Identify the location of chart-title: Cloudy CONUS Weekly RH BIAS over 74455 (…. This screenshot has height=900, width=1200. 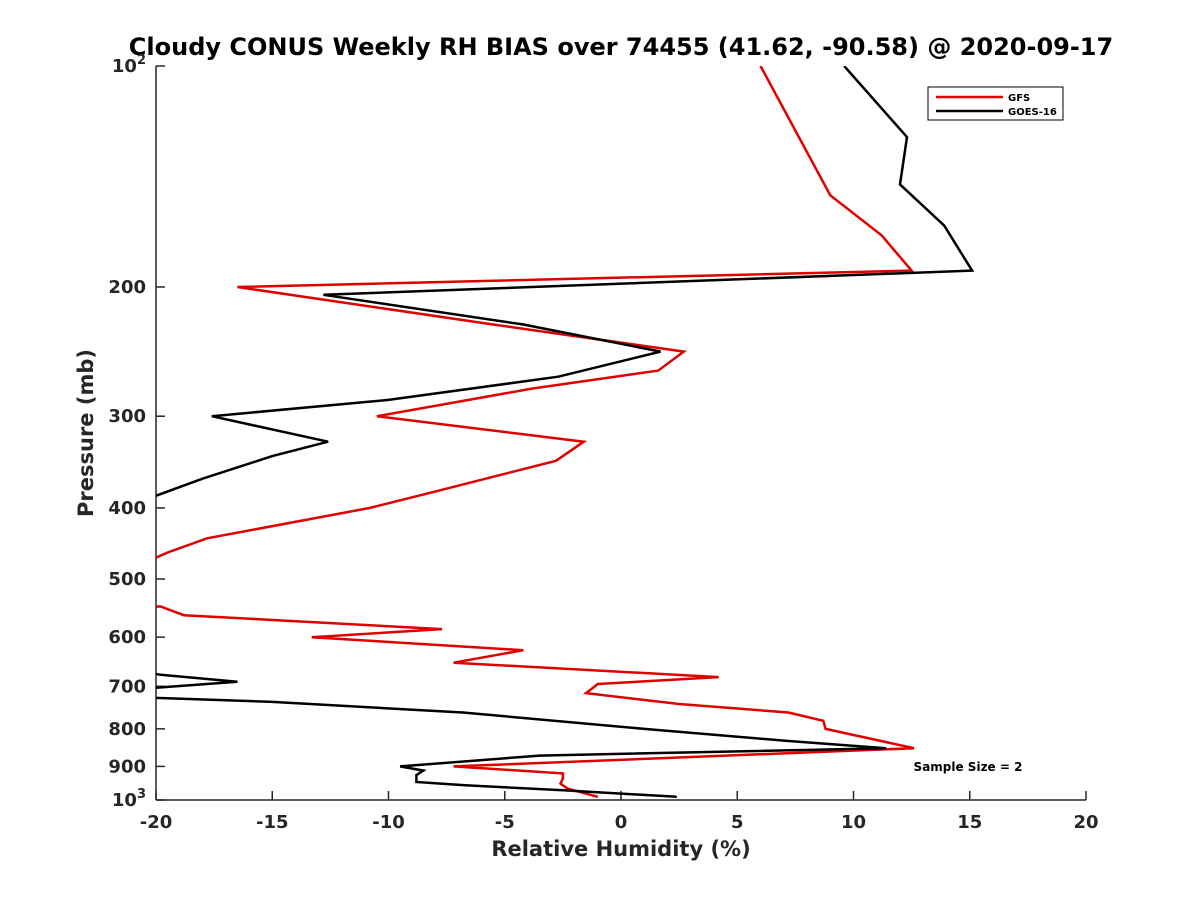
(621, 47).